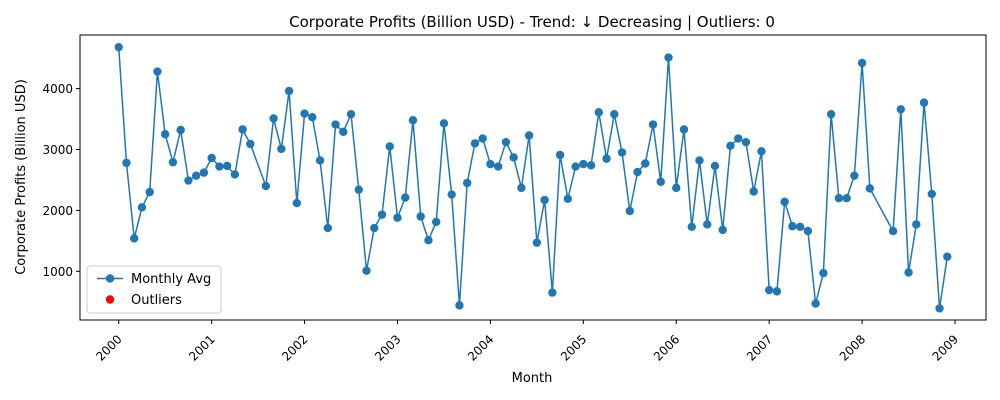 The image size is (1000, 400). I want to click on y-axis-ticks: 1000 2000 3000 4000, so click(61, 180).